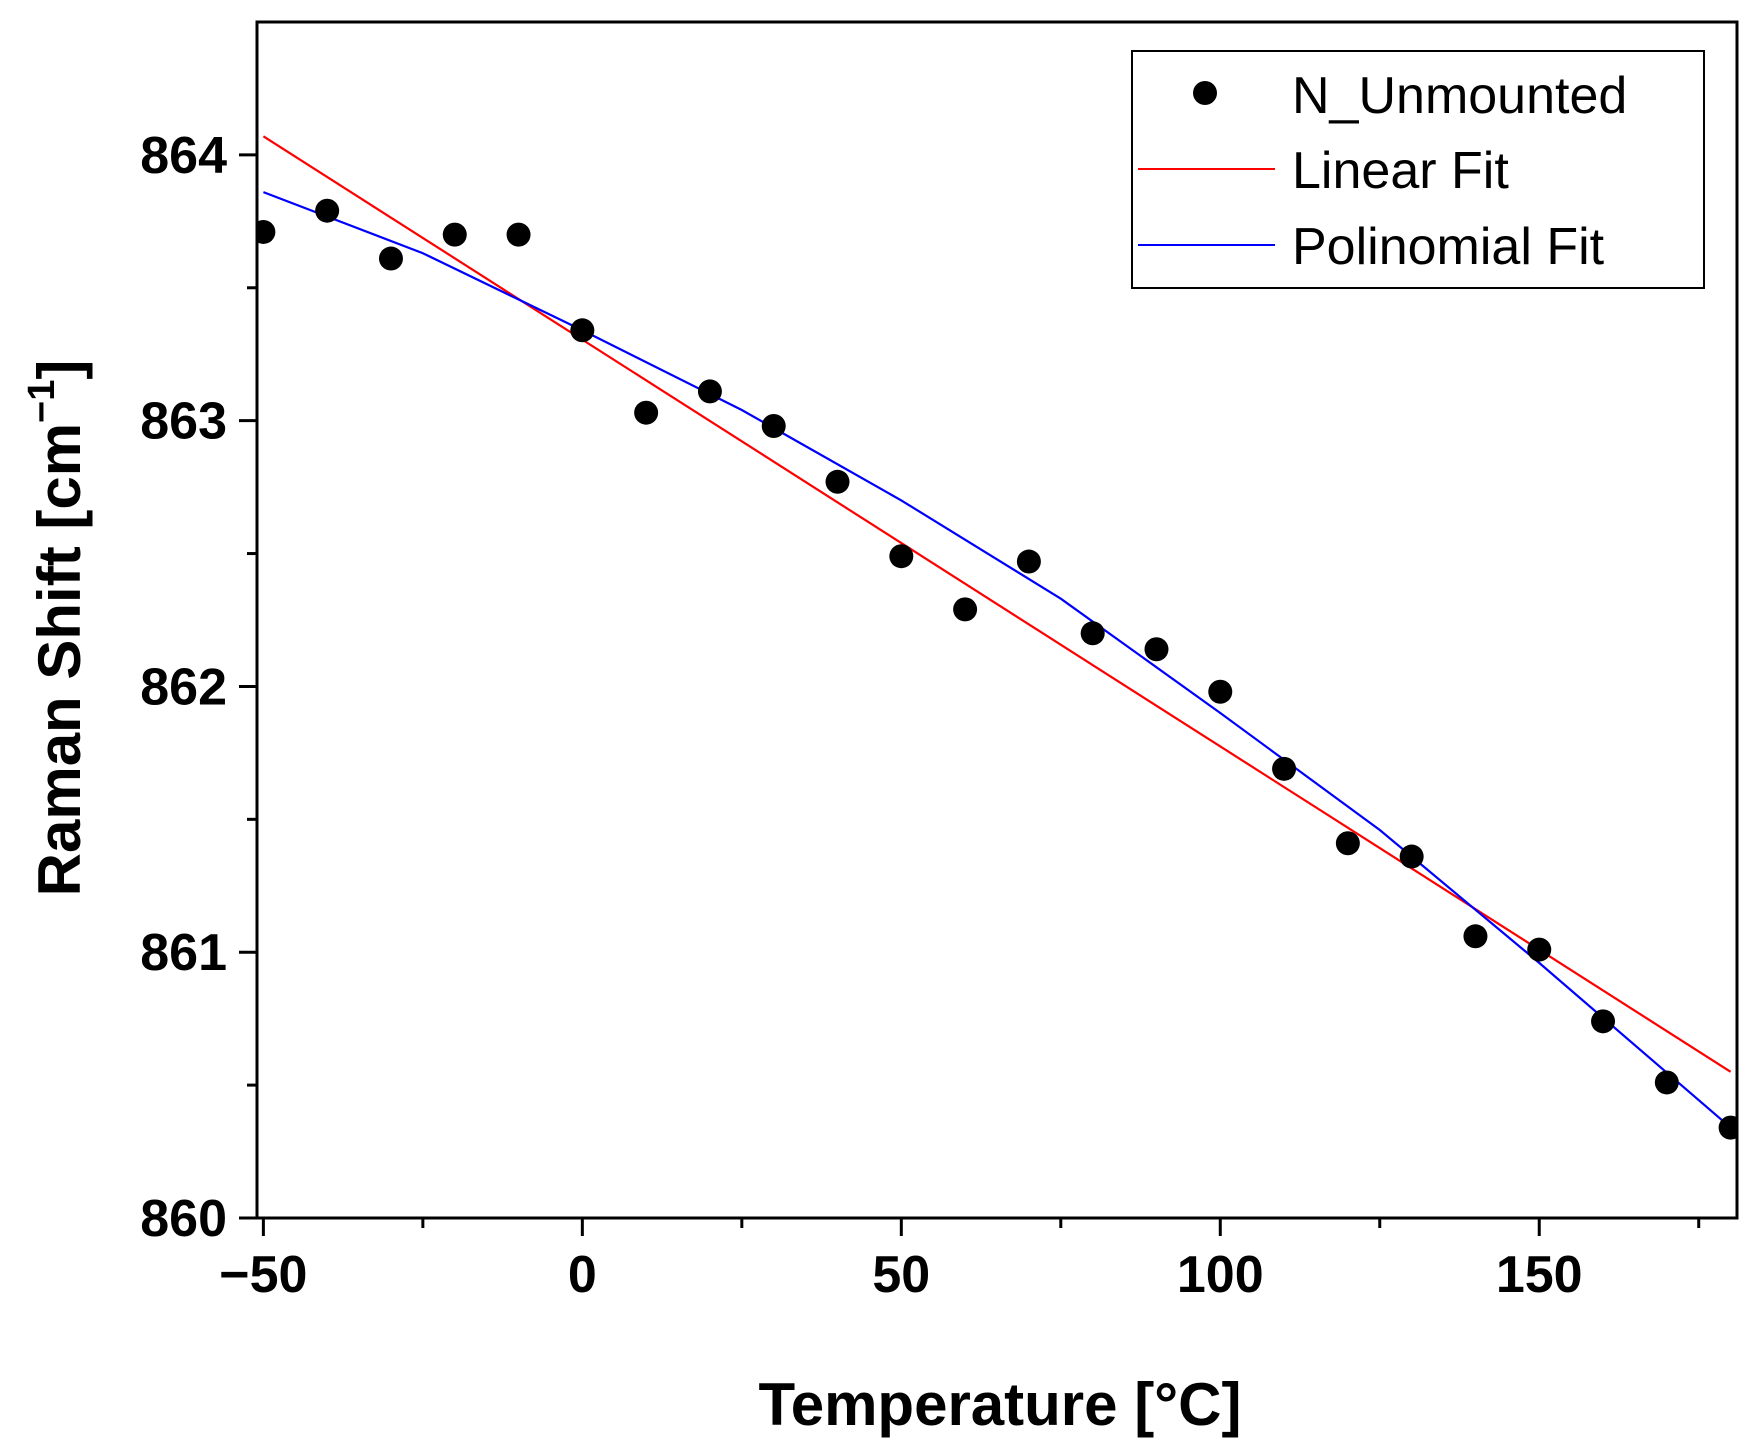 This screenshot has width=1757, height=1453. Describe the element at coordinates (183, 953) in the screenshot. I see `y-tick-label: 861` at that location.